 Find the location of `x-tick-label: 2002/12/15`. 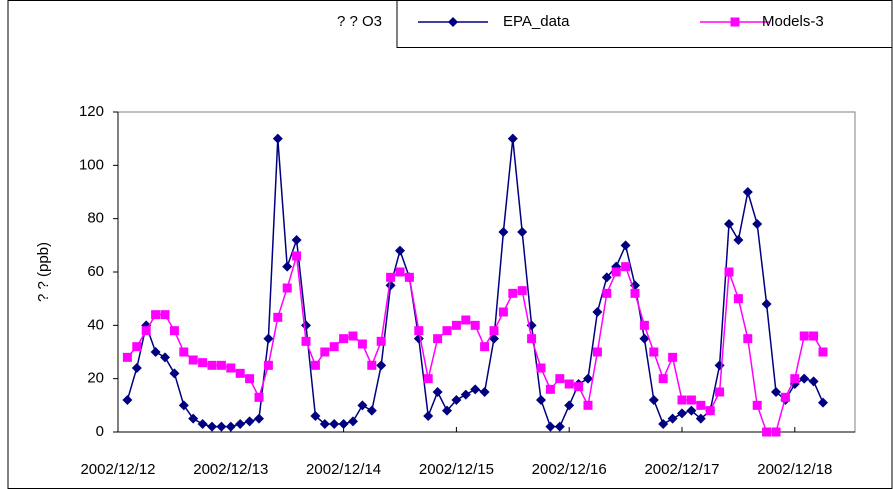

x-tick-label: 2002/12/15 is located at coordinates (456, 469).